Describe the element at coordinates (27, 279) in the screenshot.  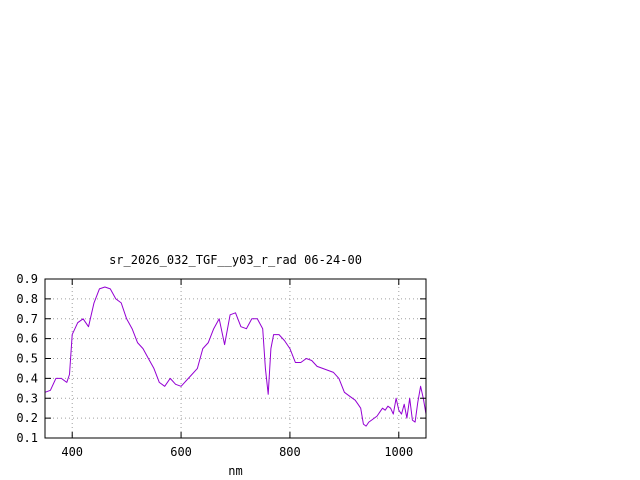
I see `y-tick-label: 0.9` at that location.